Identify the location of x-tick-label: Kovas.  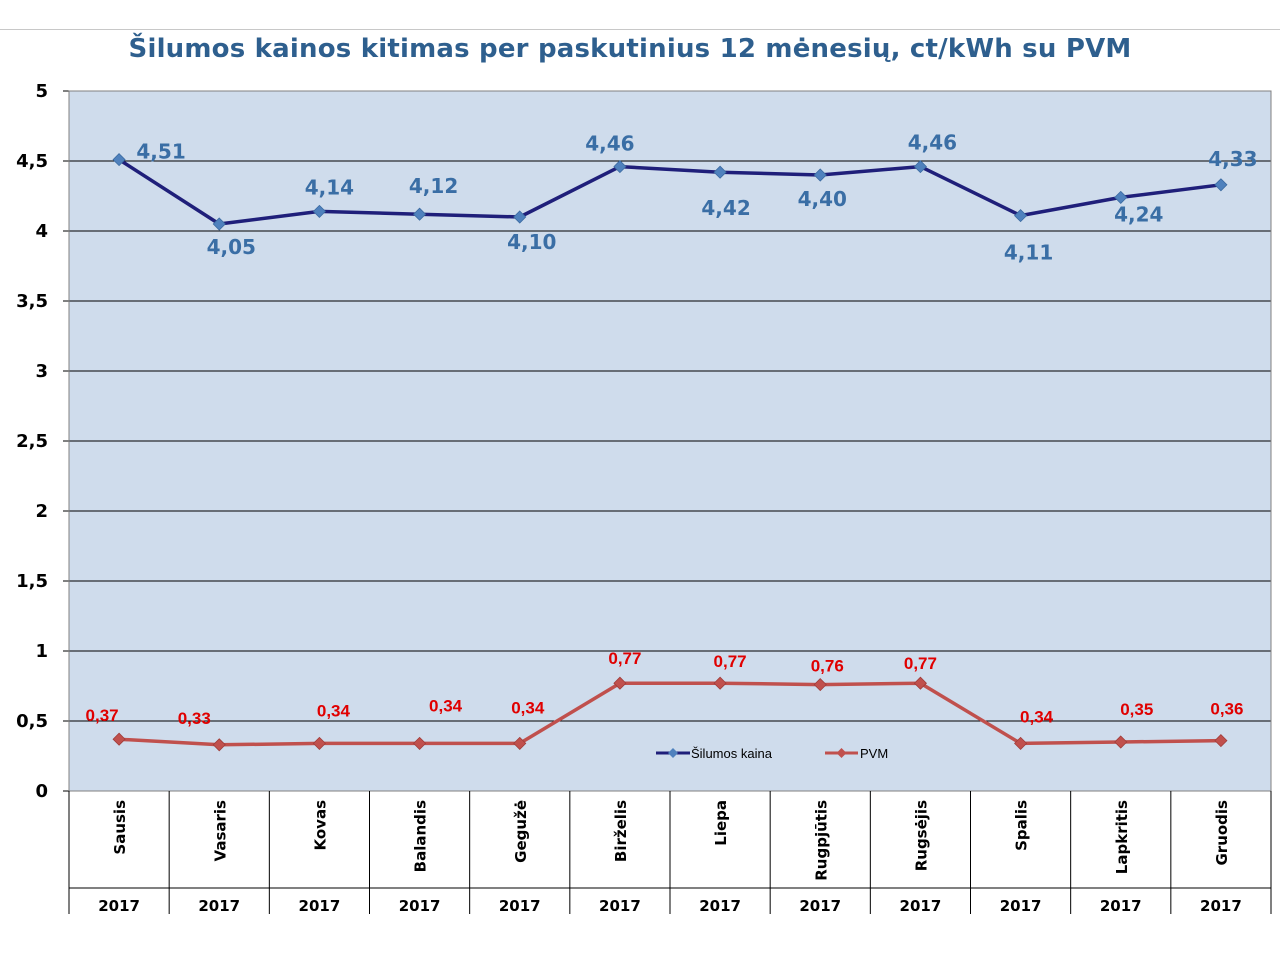
(320, 825).